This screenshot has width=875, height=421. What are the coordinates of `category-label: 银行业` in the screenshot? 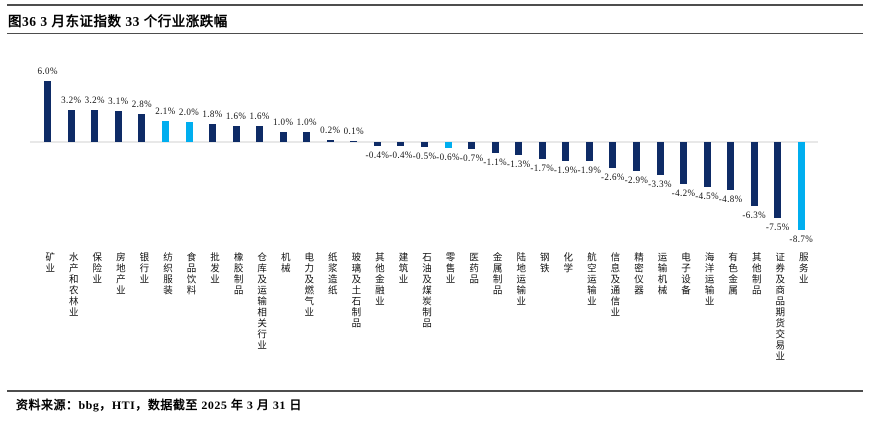 It's located at (142, 268).